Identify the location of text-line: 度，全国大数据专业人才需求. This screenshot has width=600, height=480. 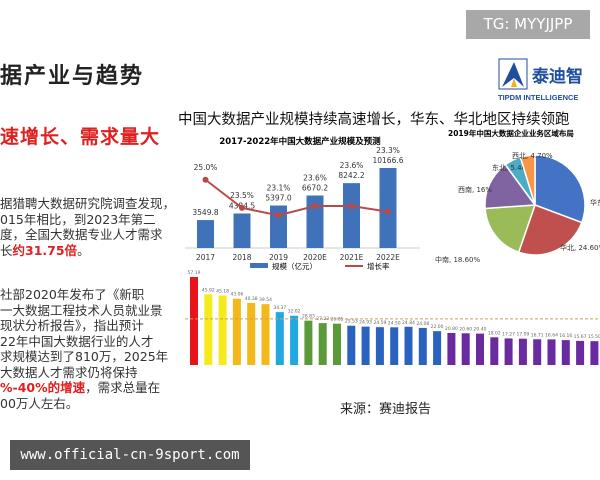
(81, 234).